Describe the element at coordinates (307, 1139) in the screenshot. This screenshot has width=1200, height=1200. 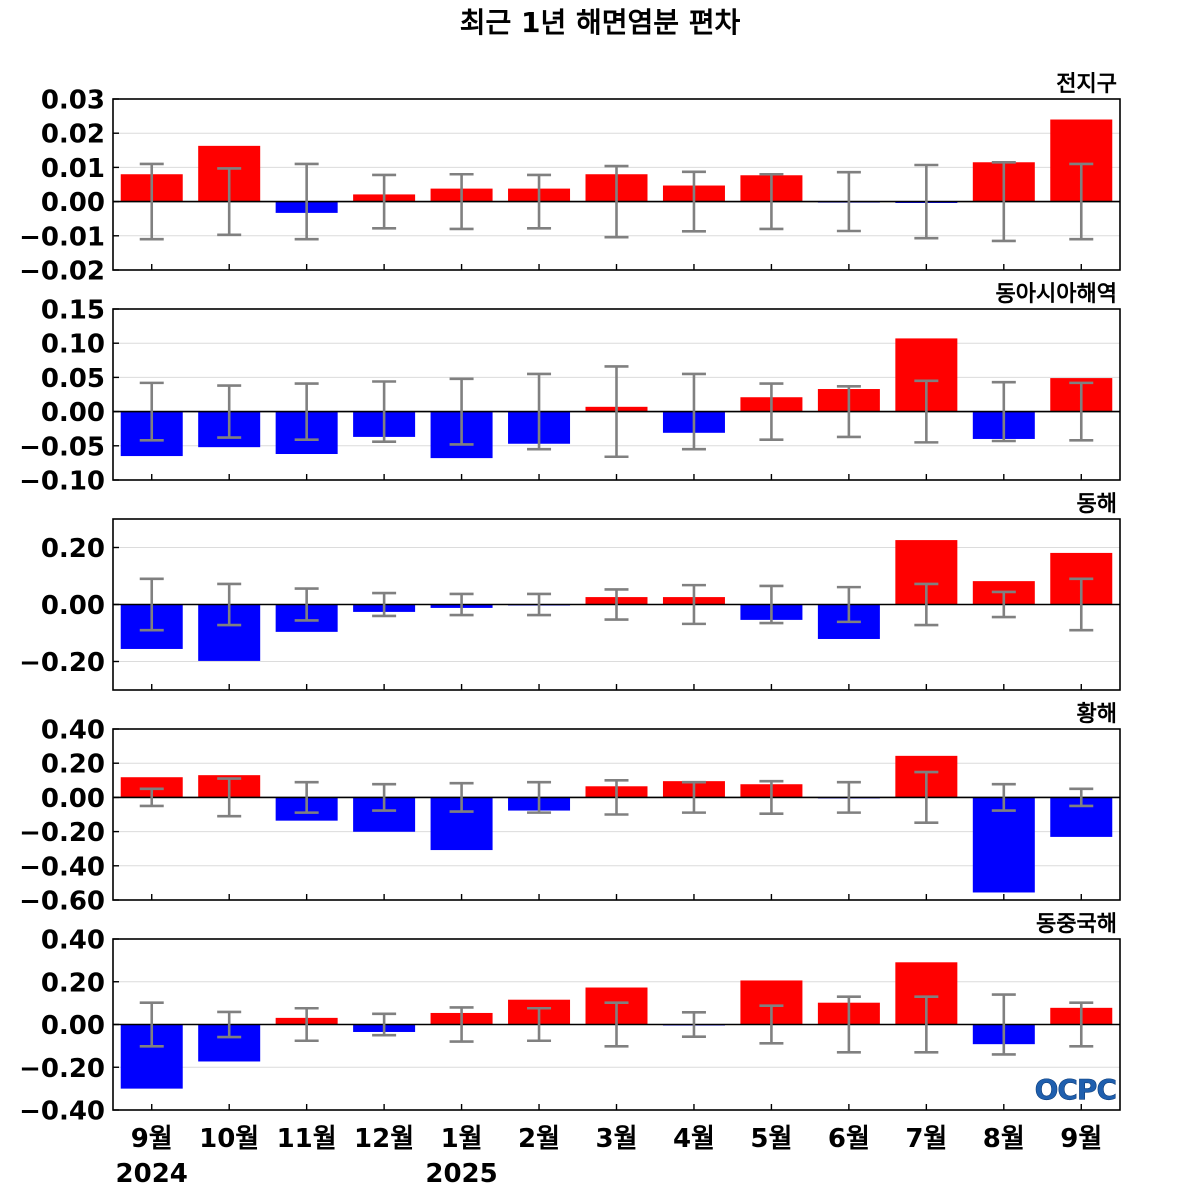
I see `xtick-label-2: 11월` at that location.